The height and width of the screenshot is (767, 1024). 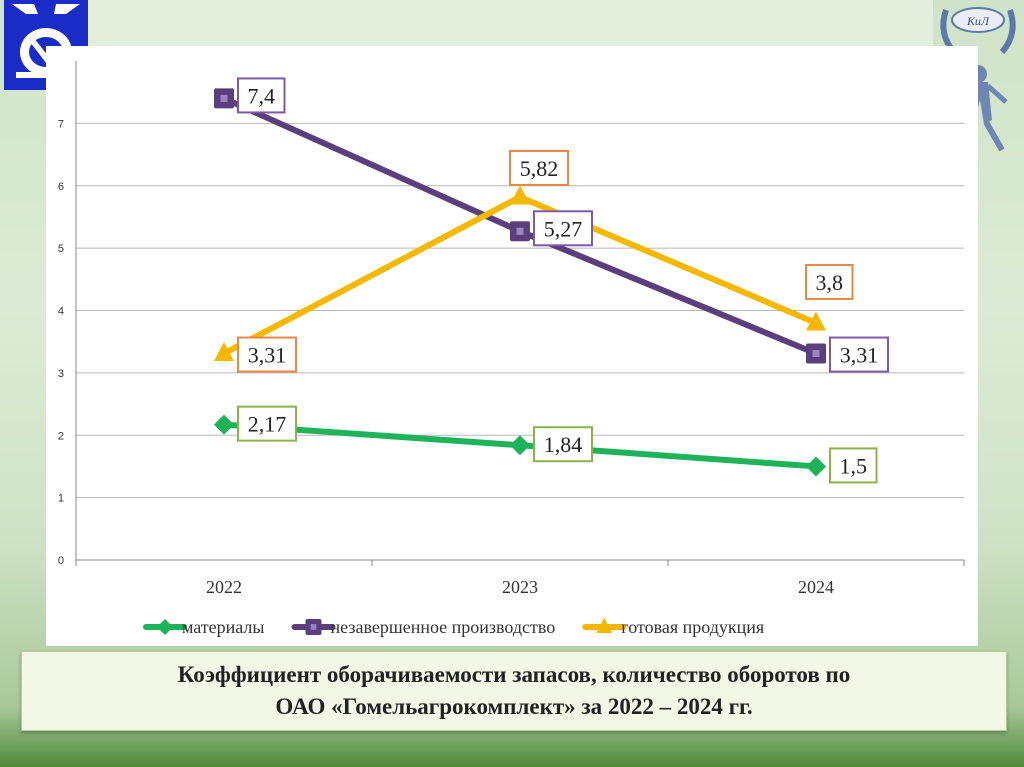 What do you see at coordinates (978, 21) in the screenshot?
I see `emblem-text: КиЛ` at bounding box center [978, 21].